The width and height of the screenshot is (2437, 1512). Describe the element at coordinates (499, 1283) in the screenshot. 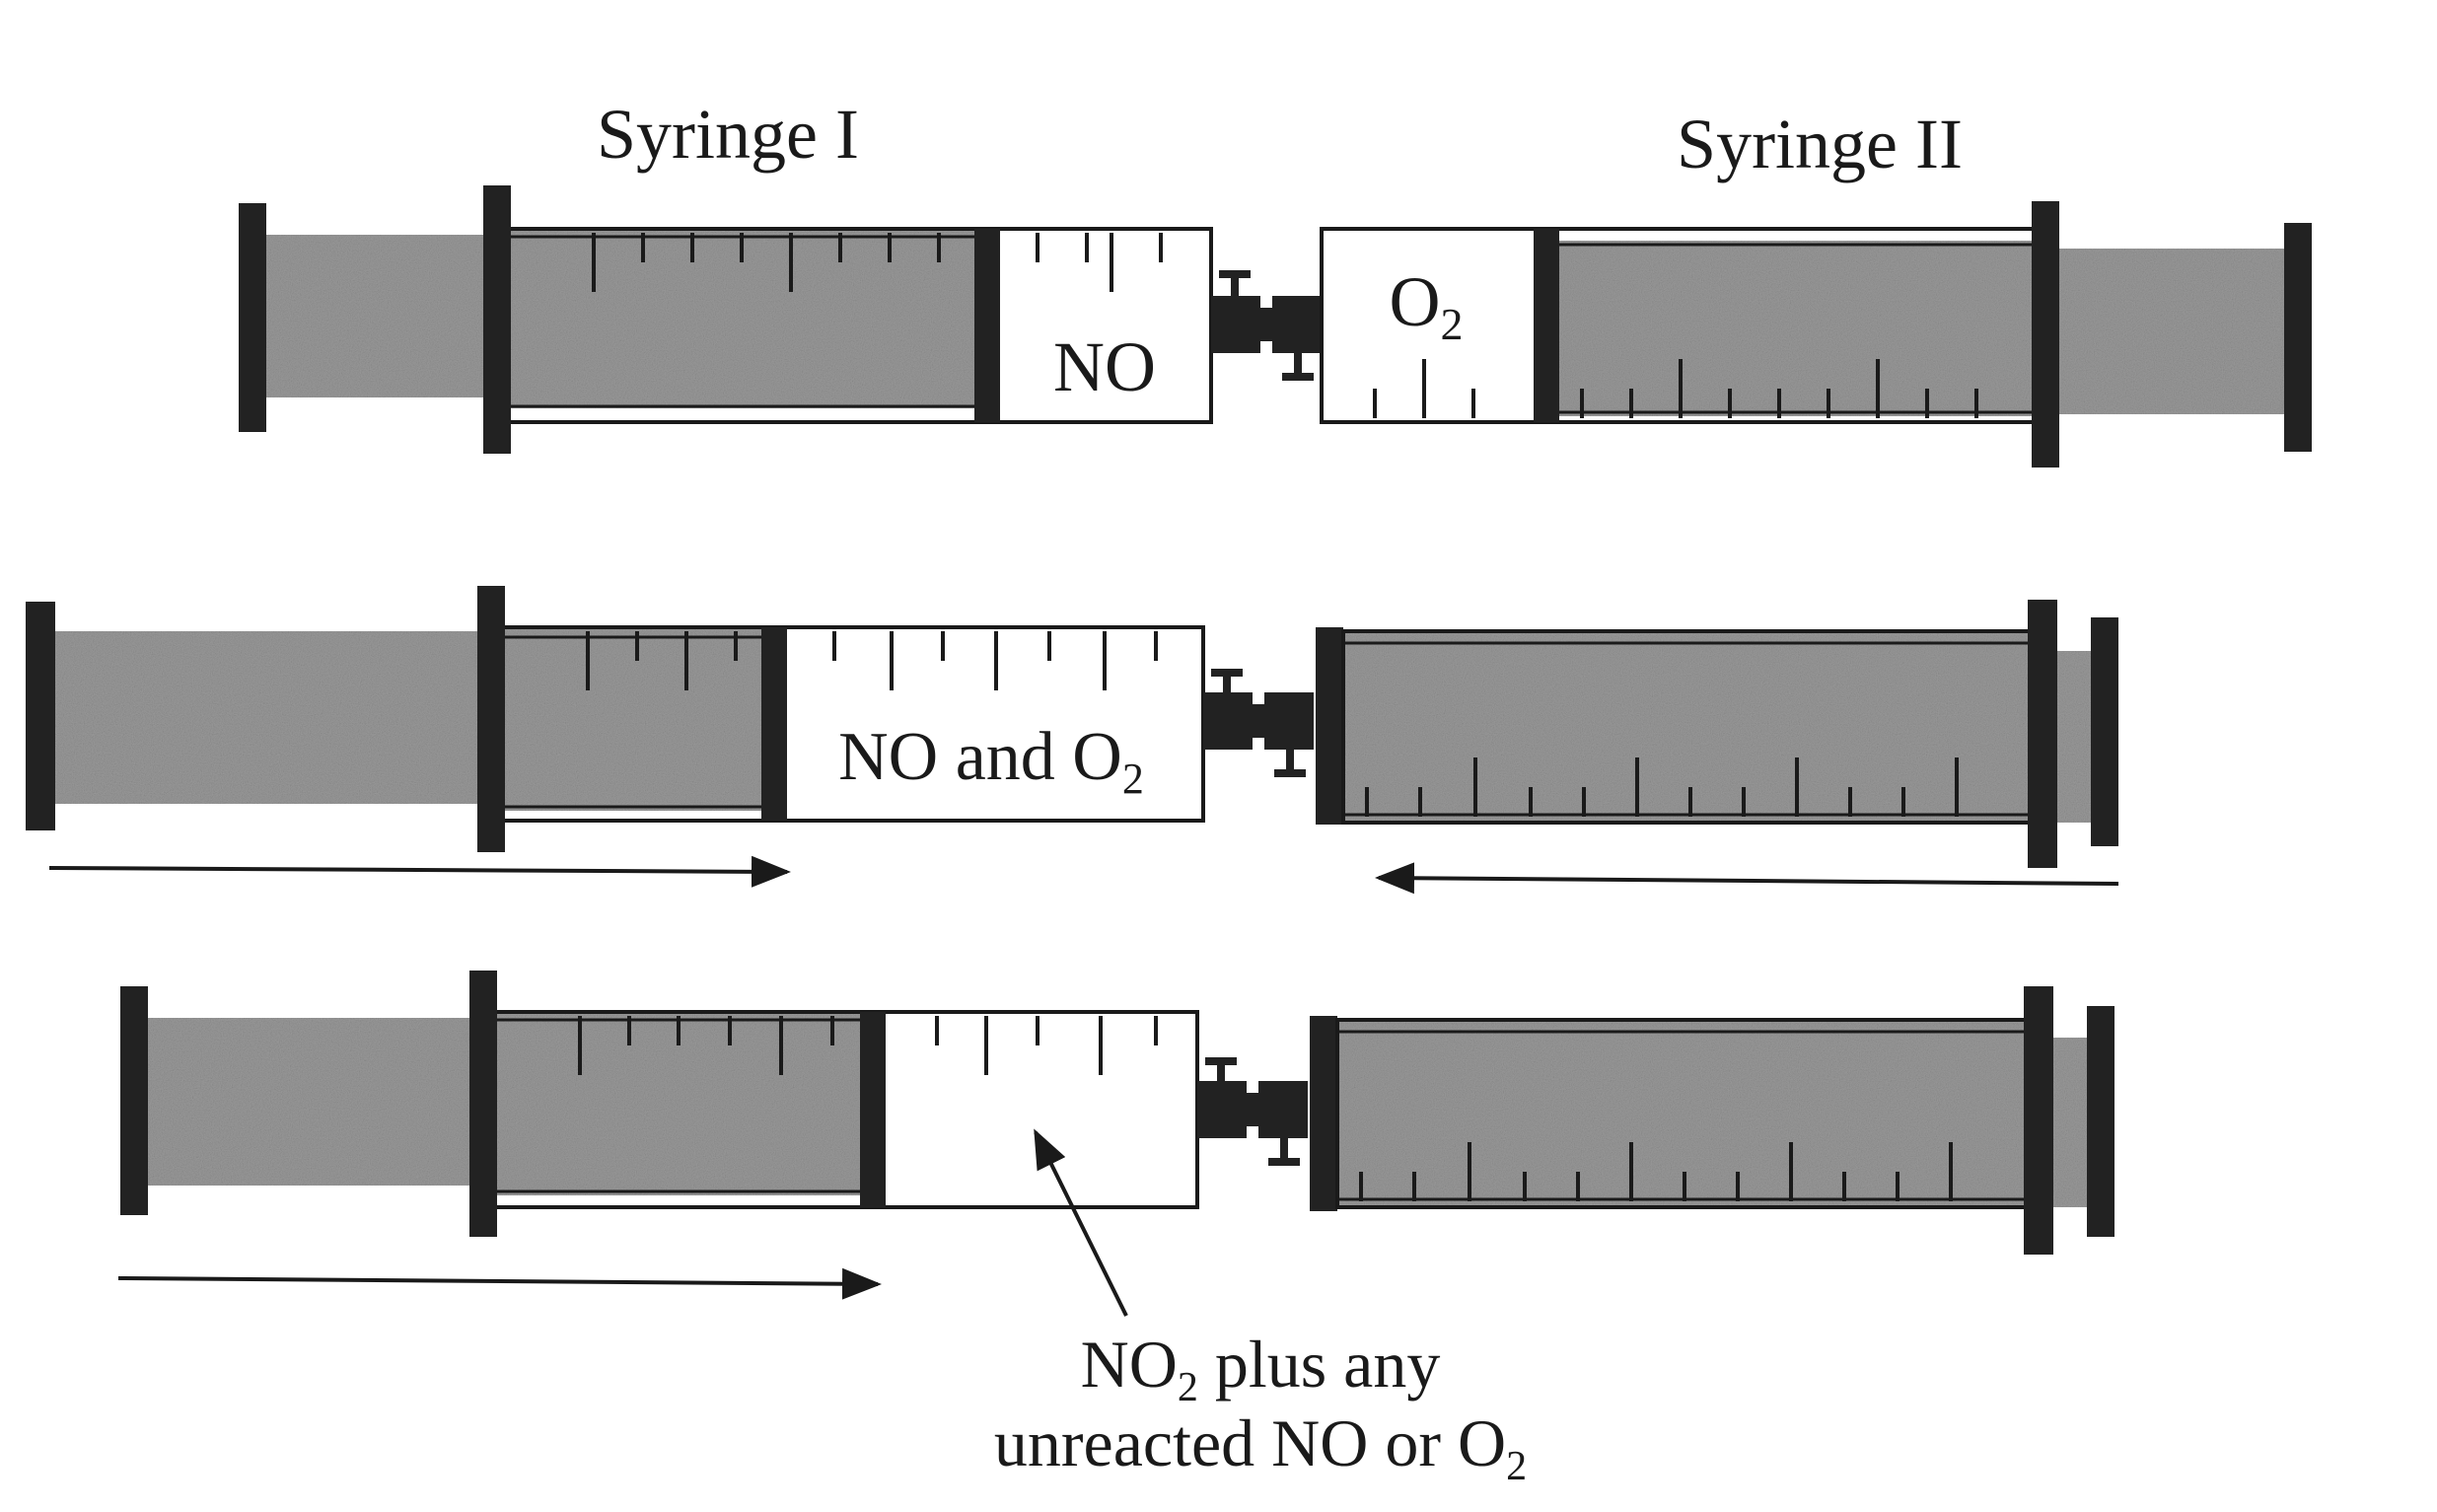

I see `syringe-1-push-arrow` at that location.